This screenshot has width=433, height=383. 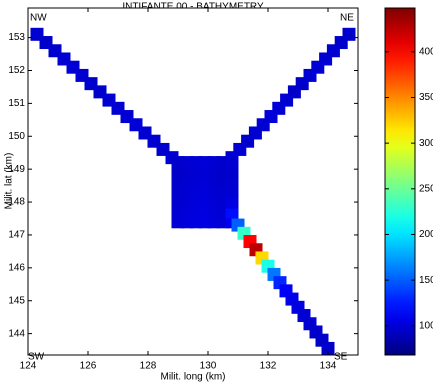 I want to click on chart-title: INTIFANTE 00 - BATHYMETRY, so click(x=193, y=7).